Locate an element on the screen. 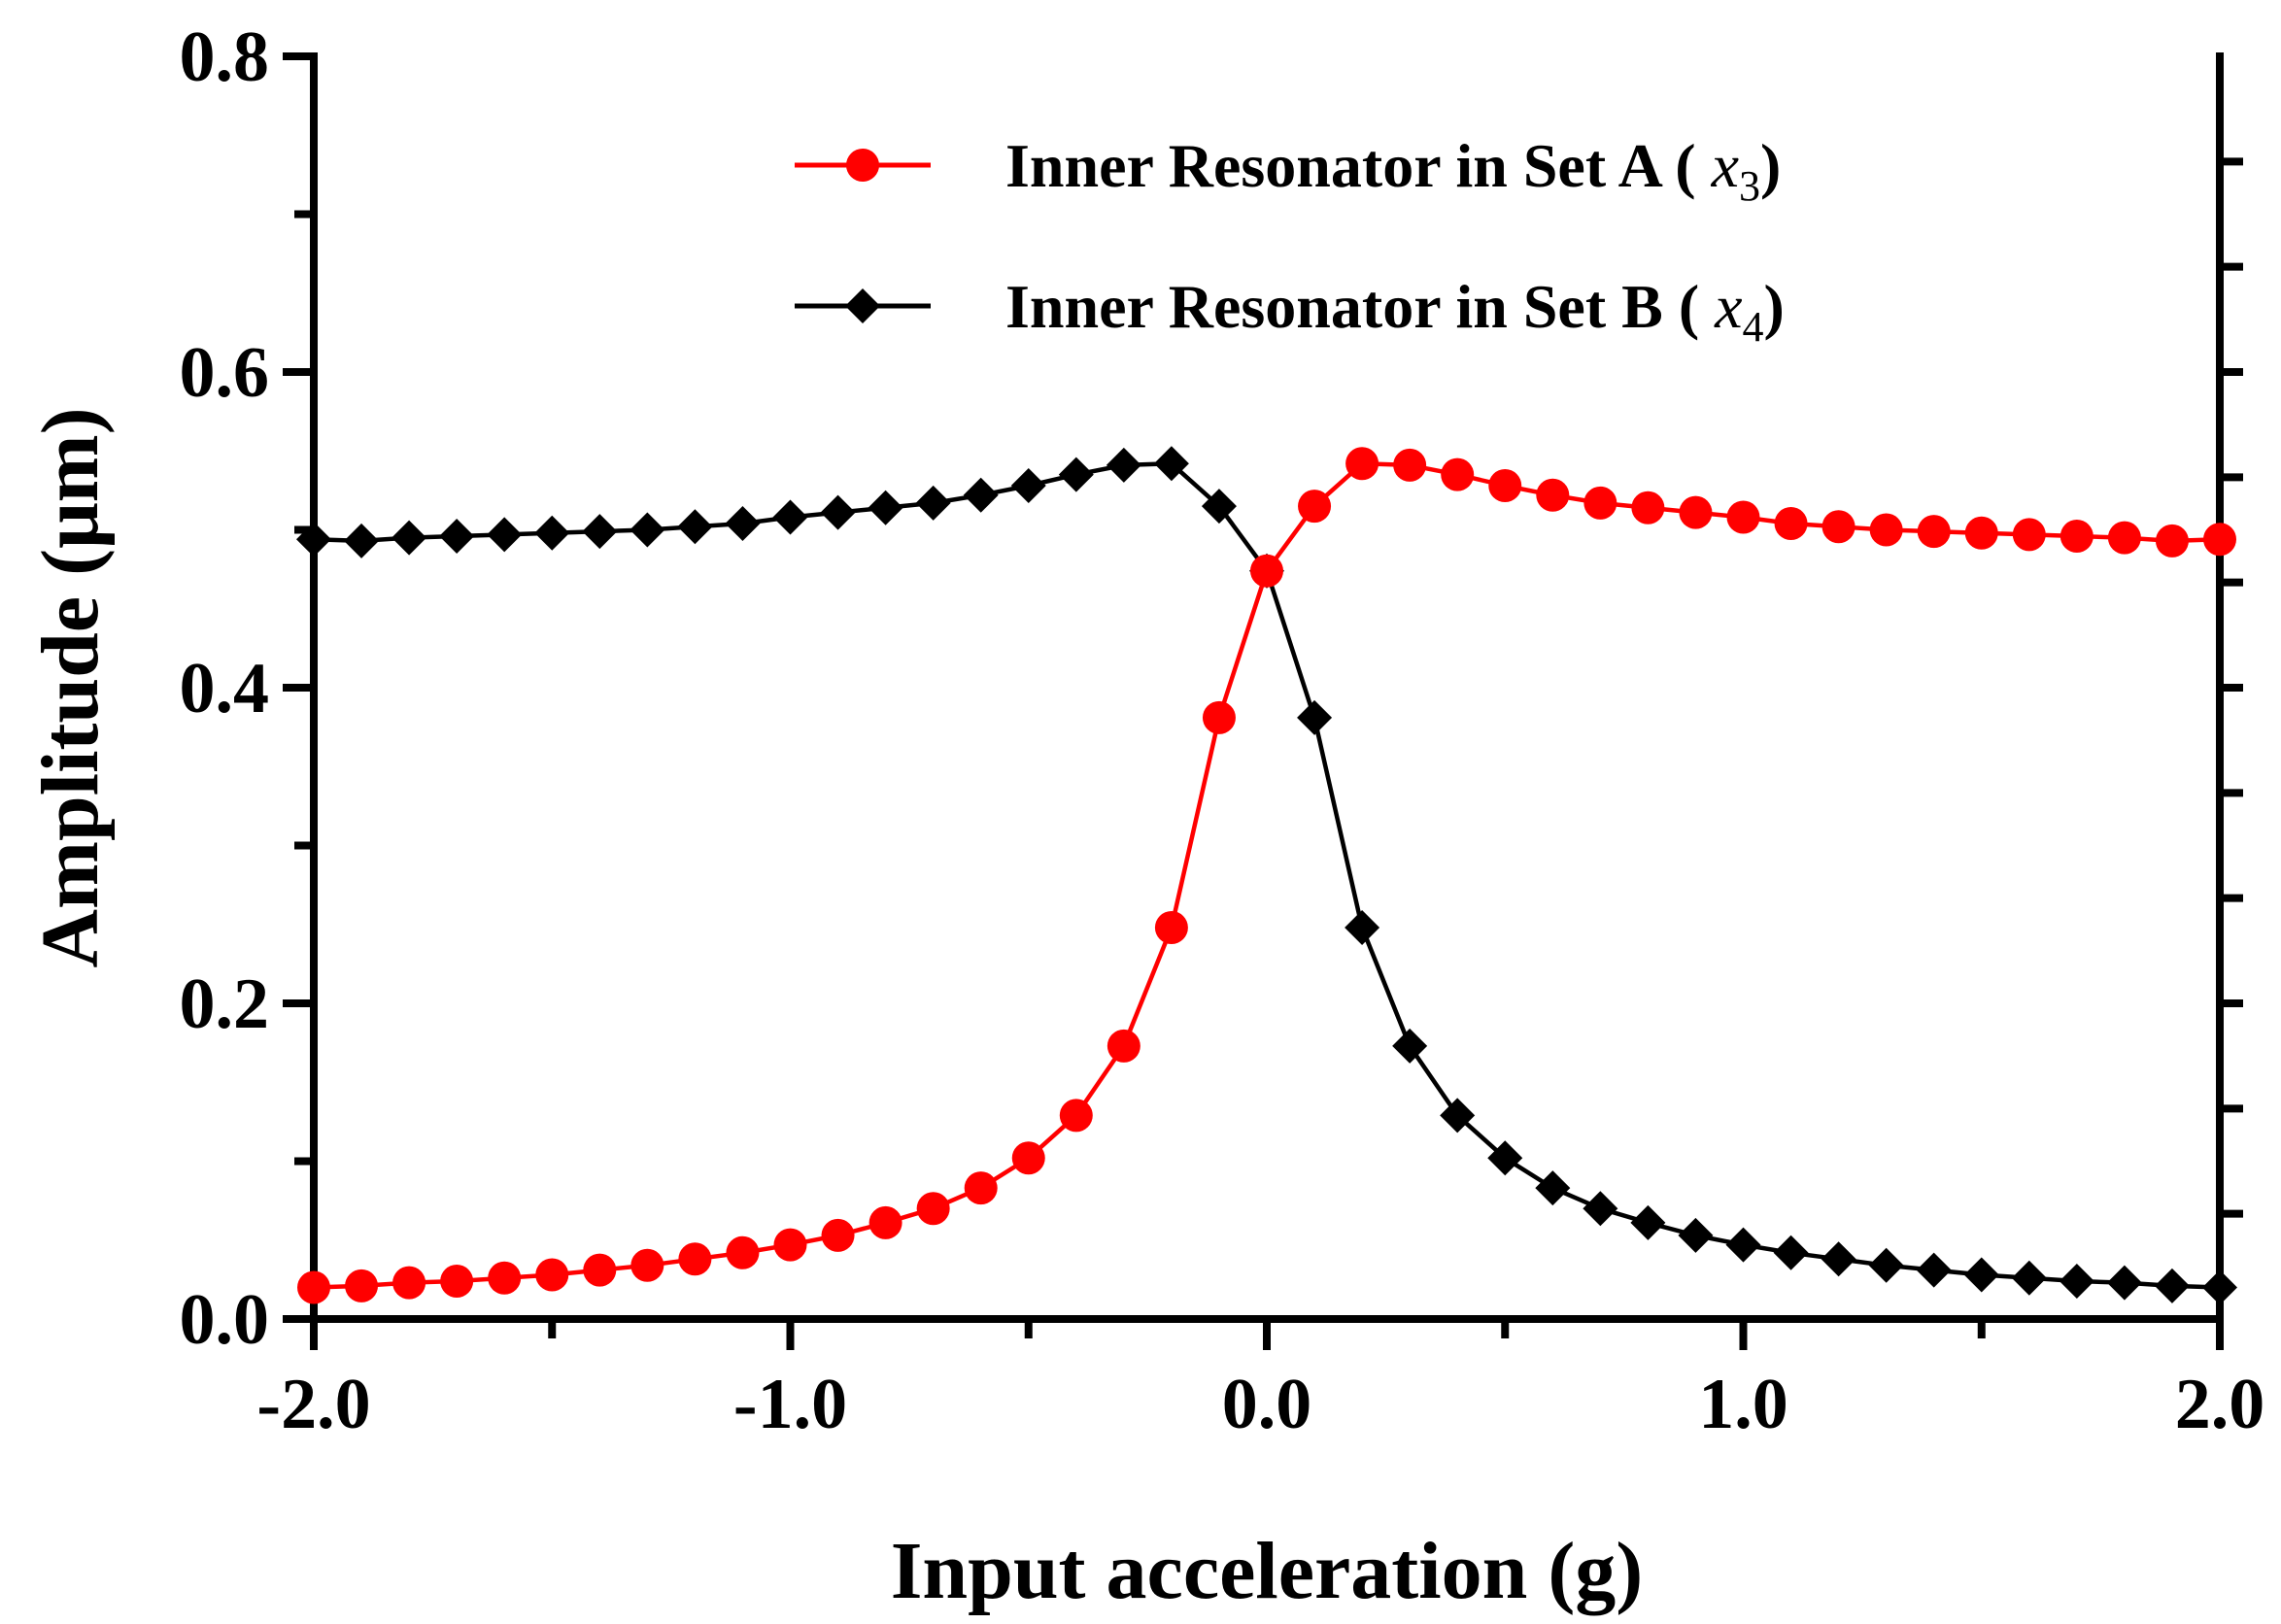  legend-label: Inner Resonator in Set A ( x3) is located at coordinates (1393, 170).